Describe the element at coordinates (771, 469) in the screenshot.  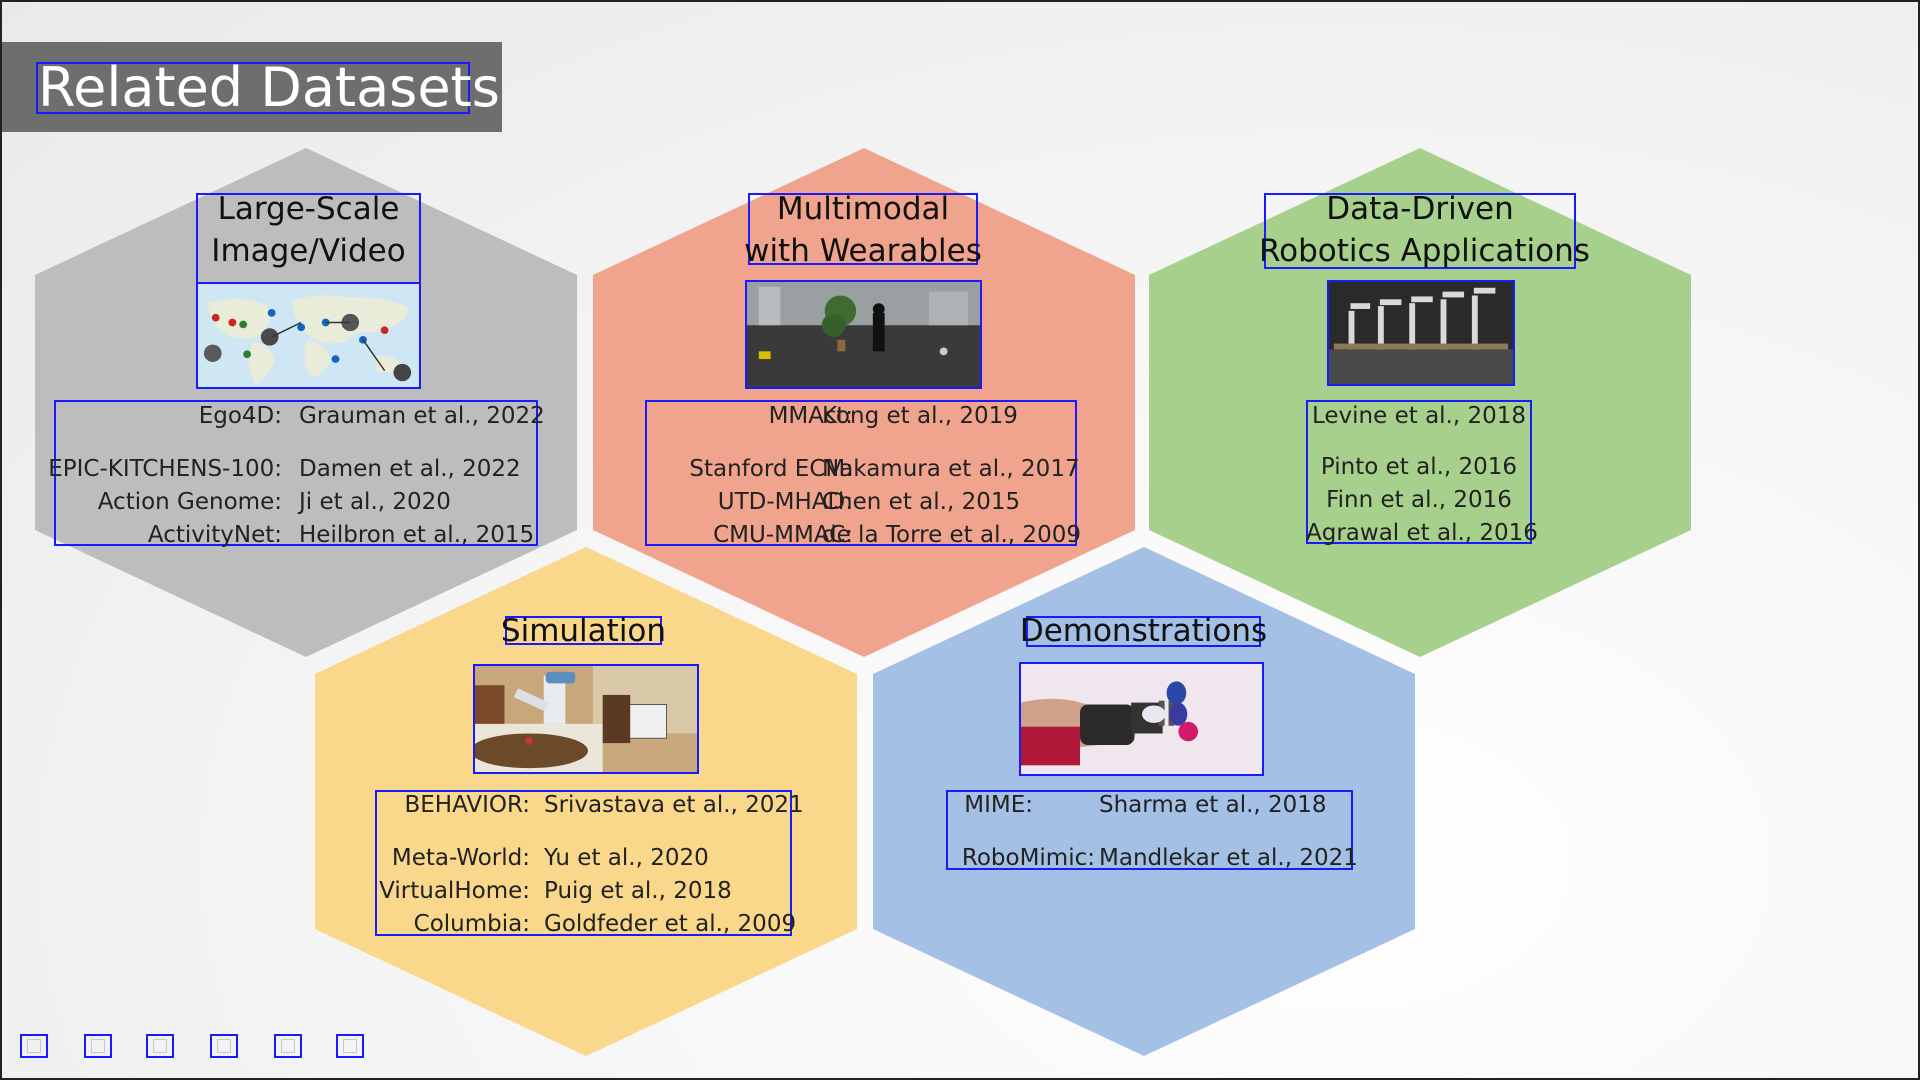
I see `dataset-name: Stanford ECM:` at that location.